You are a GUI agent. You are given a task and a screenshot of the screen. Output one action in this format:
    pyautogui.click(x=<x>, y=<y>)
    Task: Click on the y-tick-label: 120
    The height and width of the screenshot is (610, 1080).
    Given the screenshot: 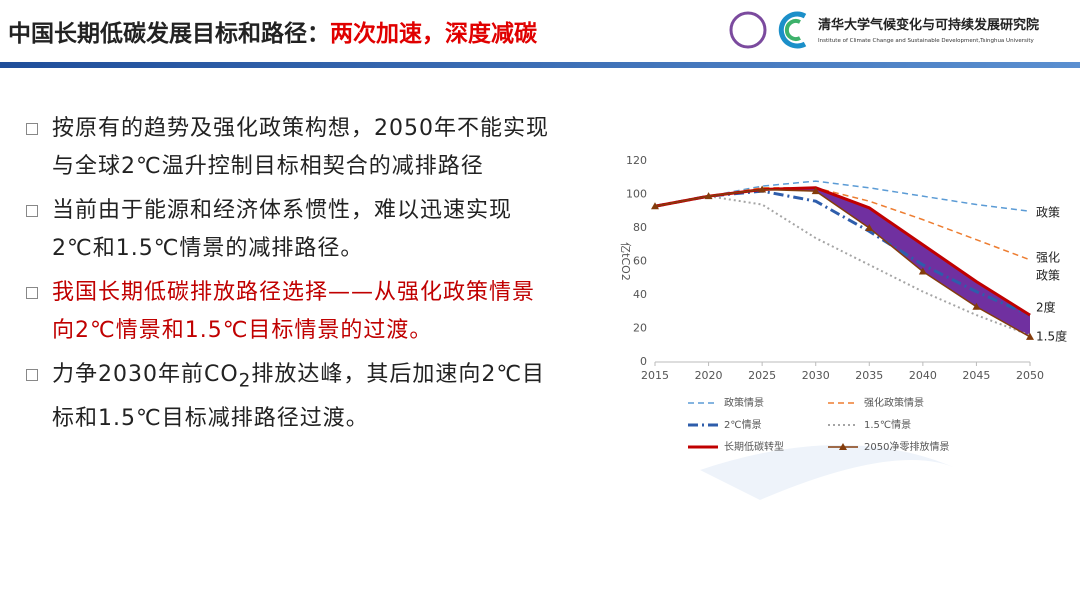 What is the action you would take?
    pyautogui.click(x=636, y=160)
    